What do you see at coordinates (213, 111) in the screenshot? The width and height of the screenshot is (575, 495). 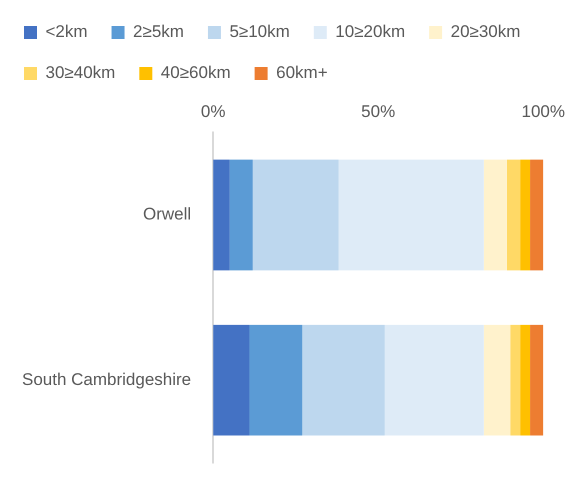 I see `x-tick-label: 0%` at bounding box center [213, 111].